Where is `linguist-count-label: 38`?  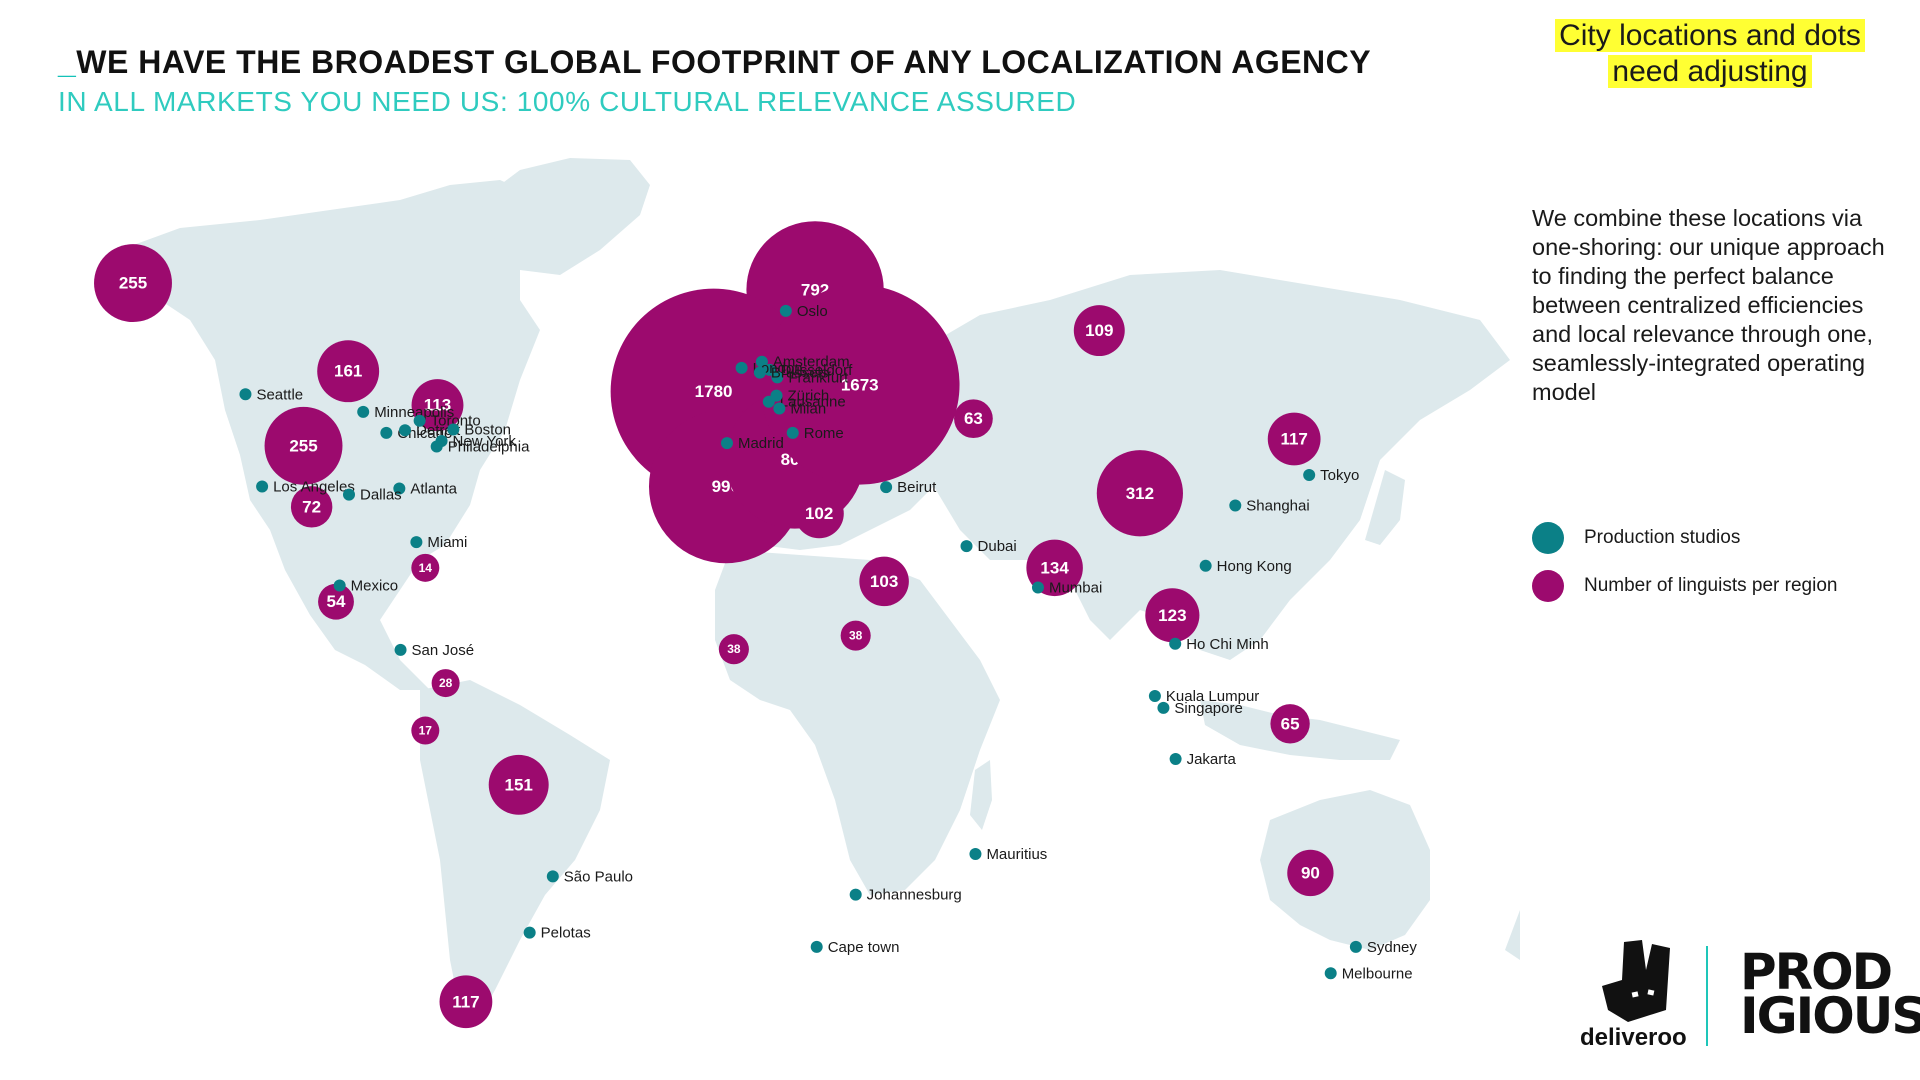
linguist-count-label: 38 is located at coordinates (856, 636).